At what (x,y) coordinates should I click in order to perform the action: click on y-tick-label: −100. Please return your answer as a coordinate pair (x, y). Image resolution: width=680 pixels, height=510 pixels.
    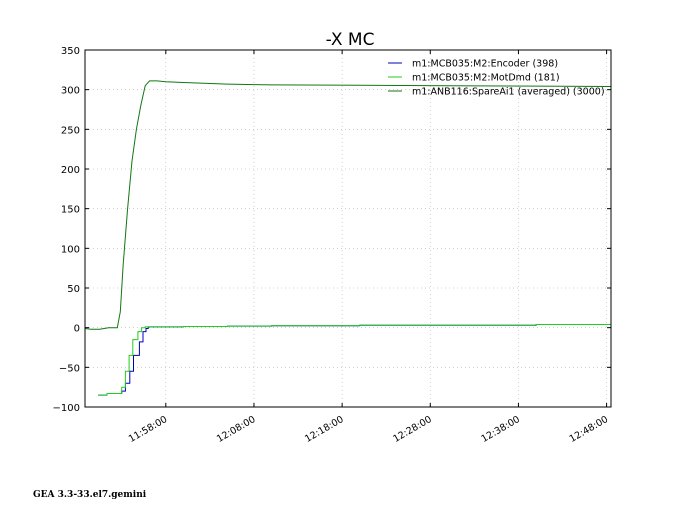
    Looking at the image, I should click on (66, 408).